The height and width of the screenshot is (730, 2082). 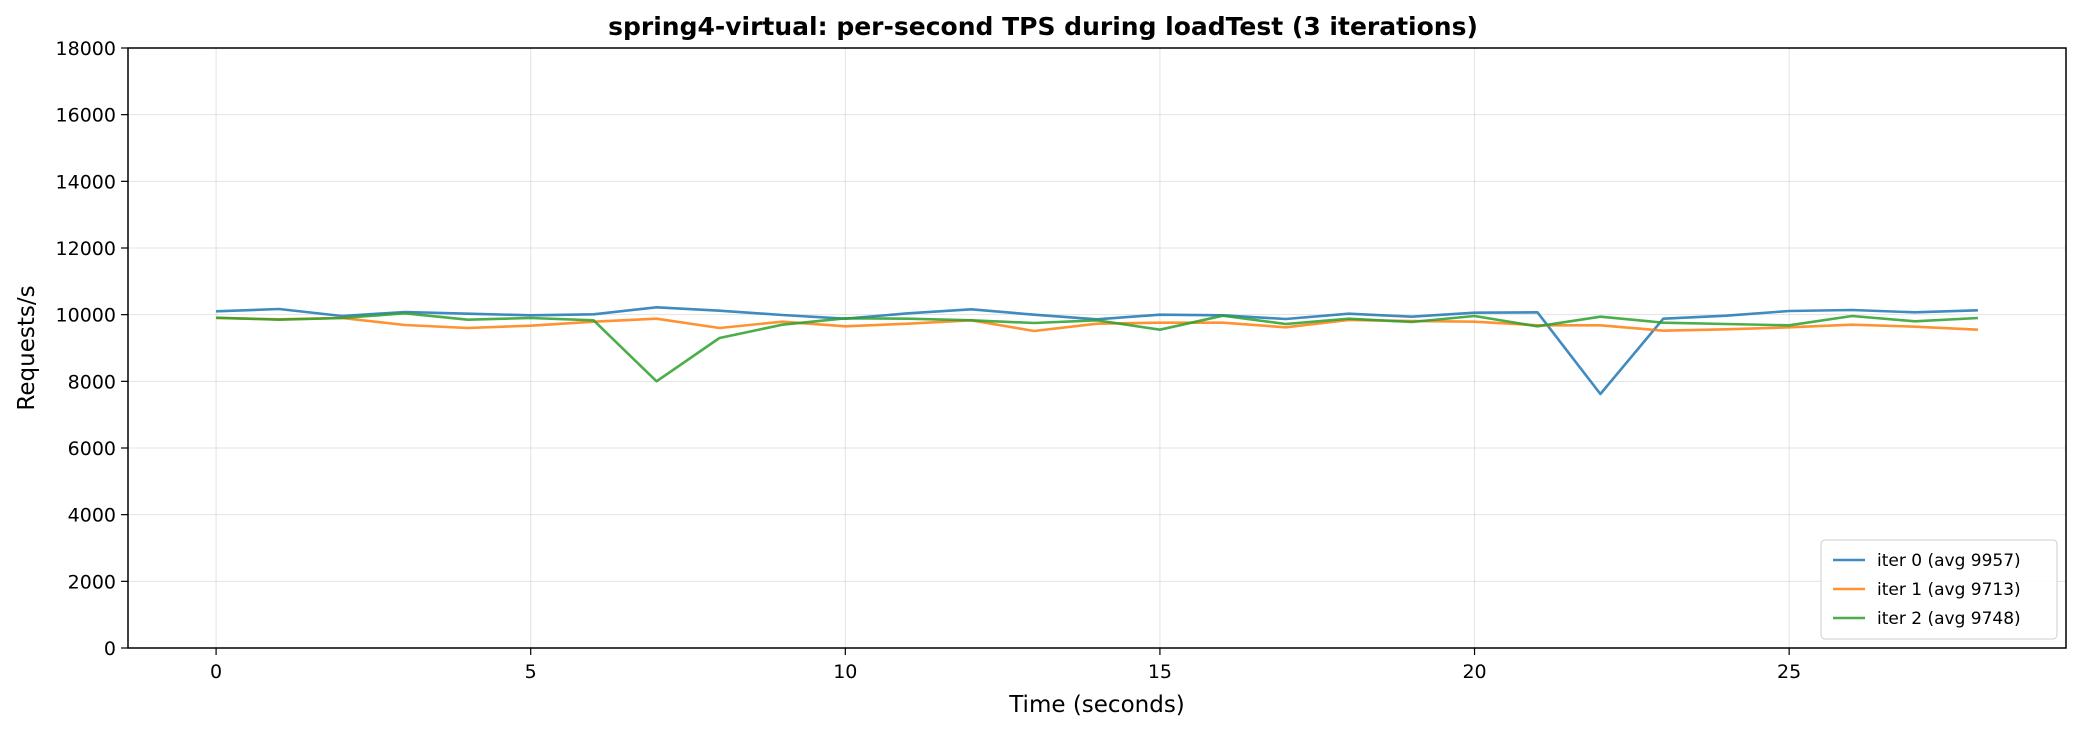 I want to click on x-tick-label: 10, so click(x=845, y=672).